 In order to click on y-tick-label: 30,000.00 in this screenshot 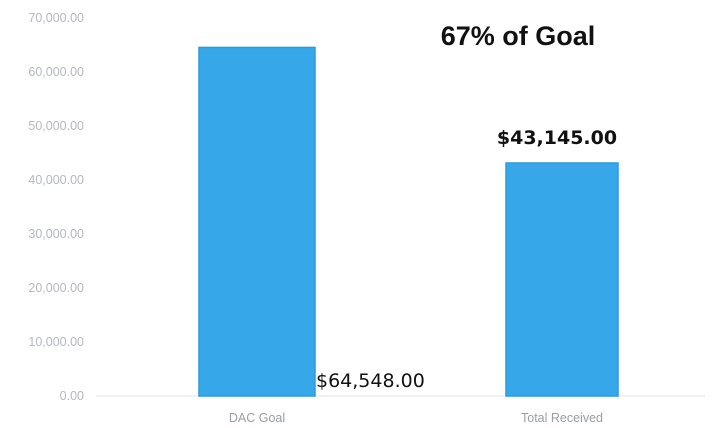, I will do `click(56, 234)`.